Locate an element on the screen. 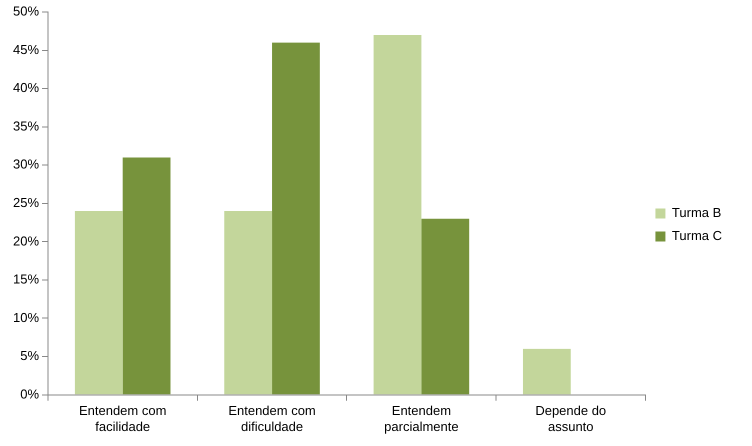  y-tick-label: 45% is located at coordinates (26, 49).